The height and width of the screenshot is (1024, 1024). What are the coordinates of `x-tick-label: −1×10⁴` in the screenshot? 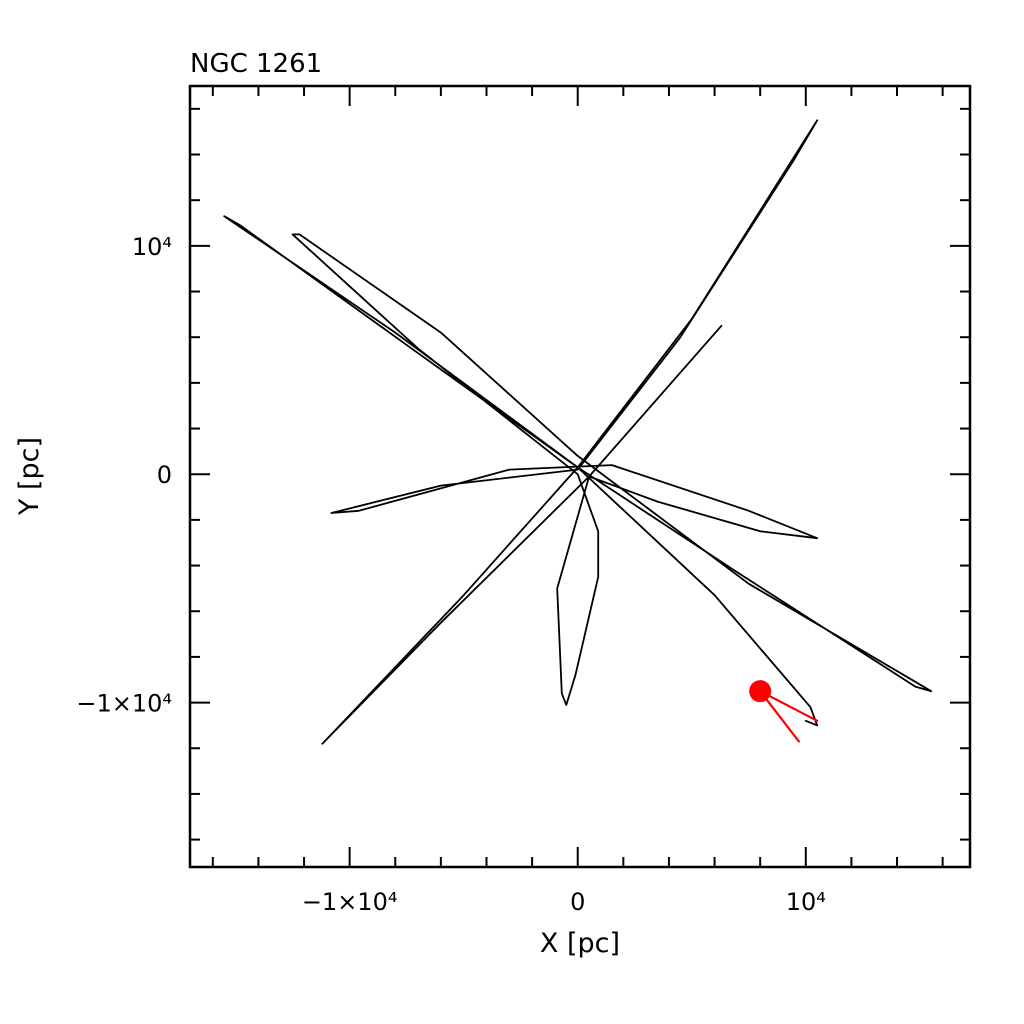 It's located at (350, 902).